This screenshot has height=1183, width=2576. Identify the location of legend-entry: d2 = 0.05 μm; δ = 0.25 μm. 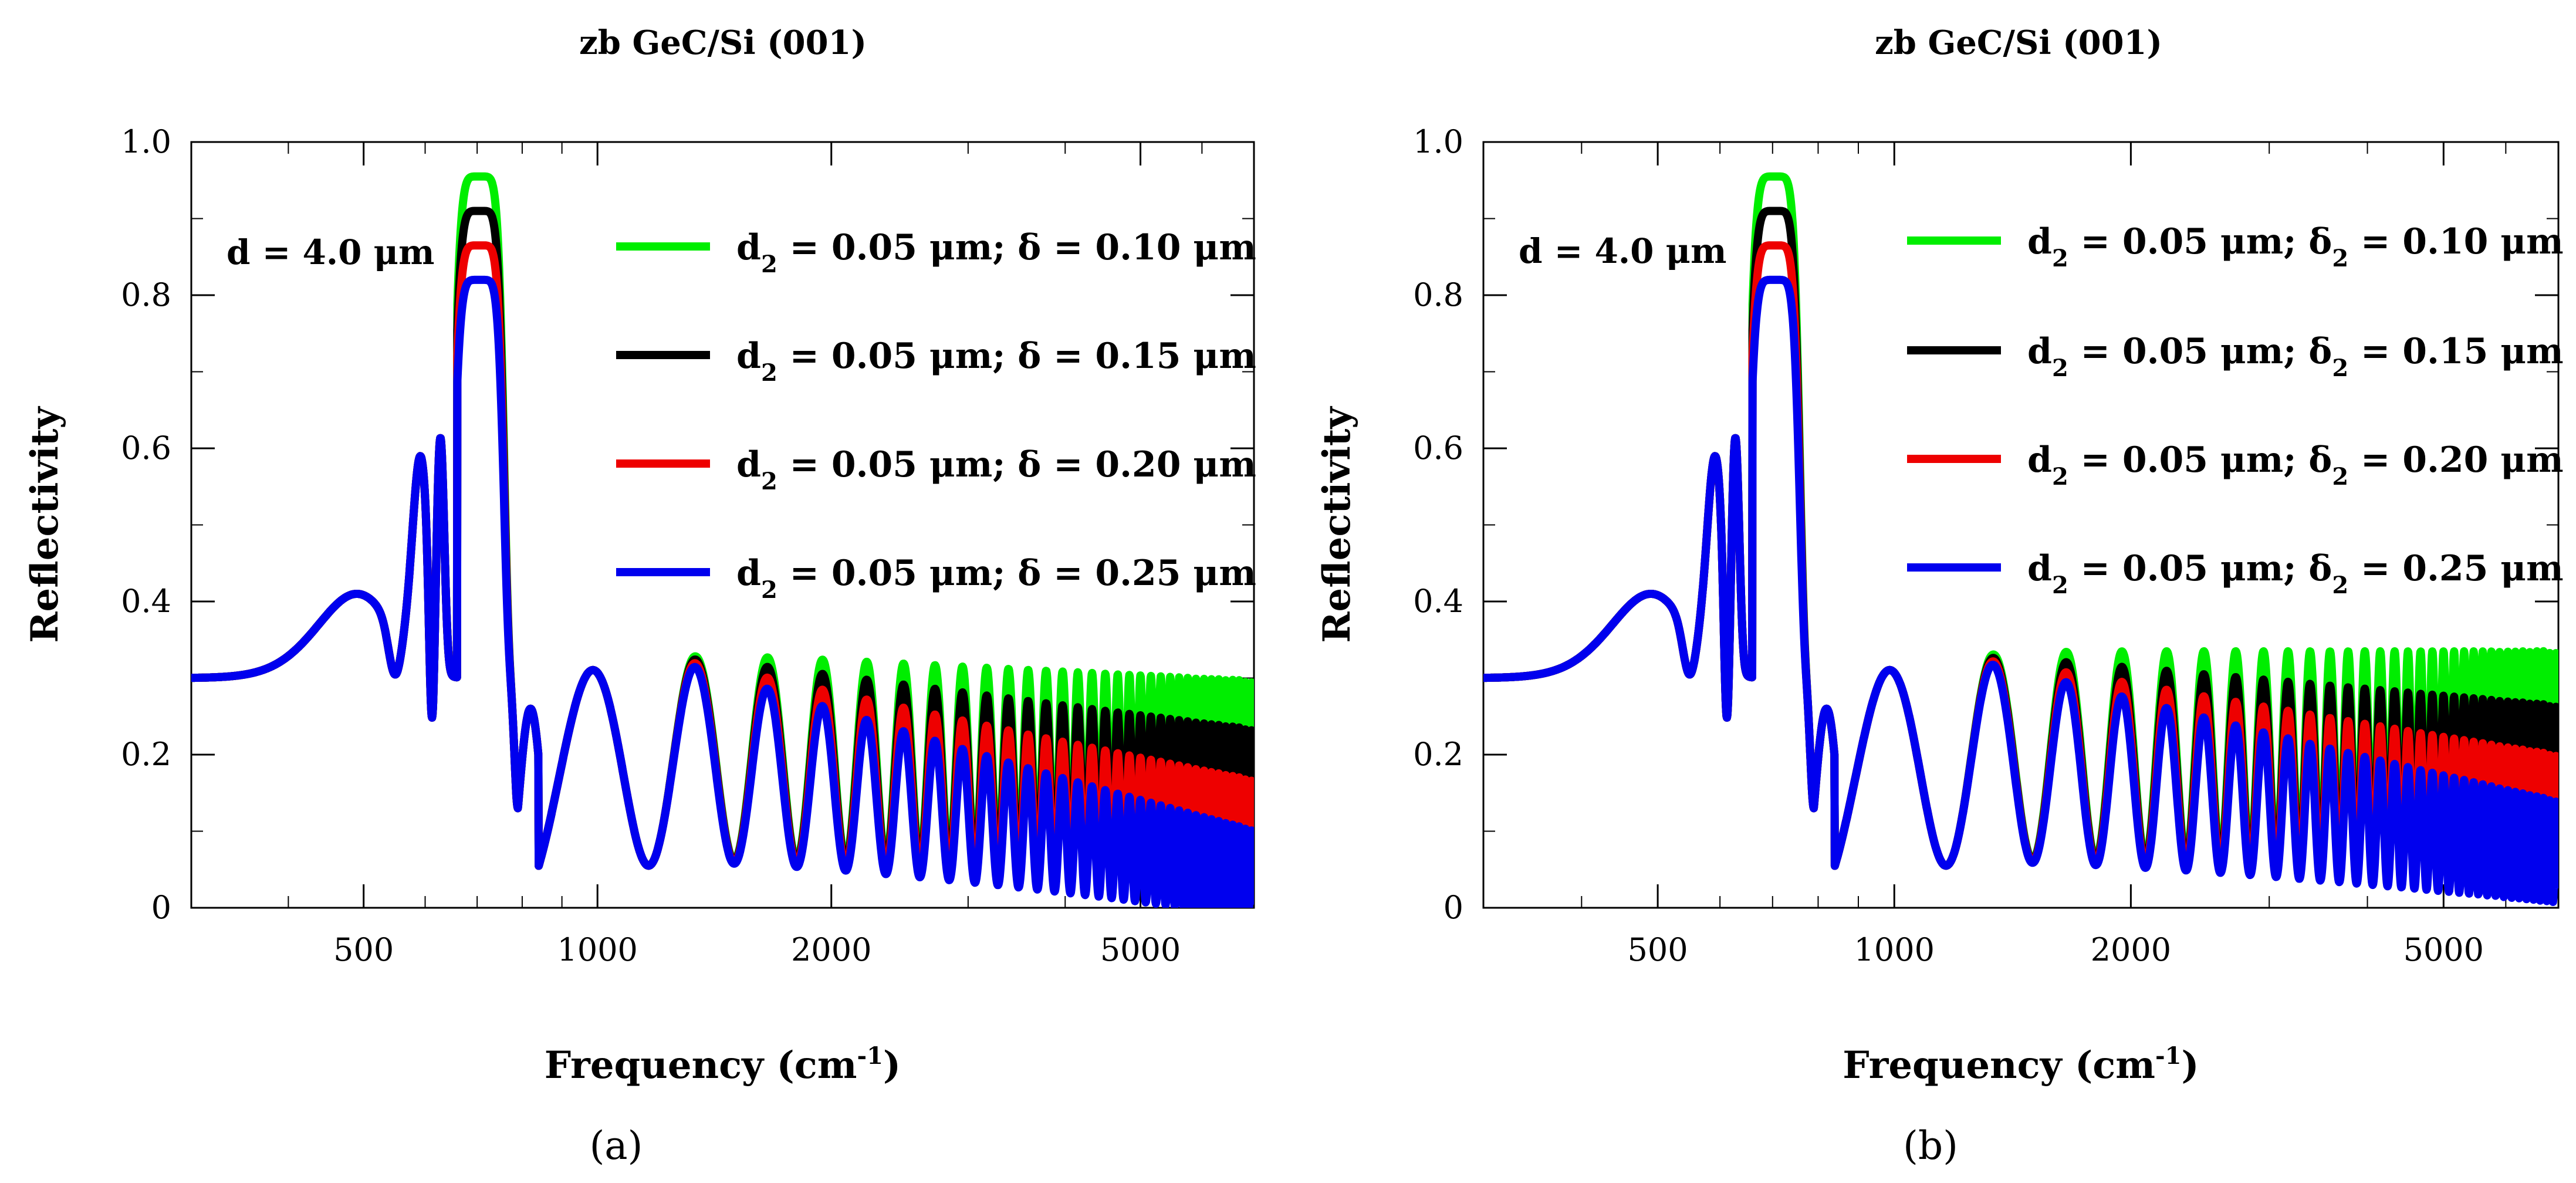
(996, 579).